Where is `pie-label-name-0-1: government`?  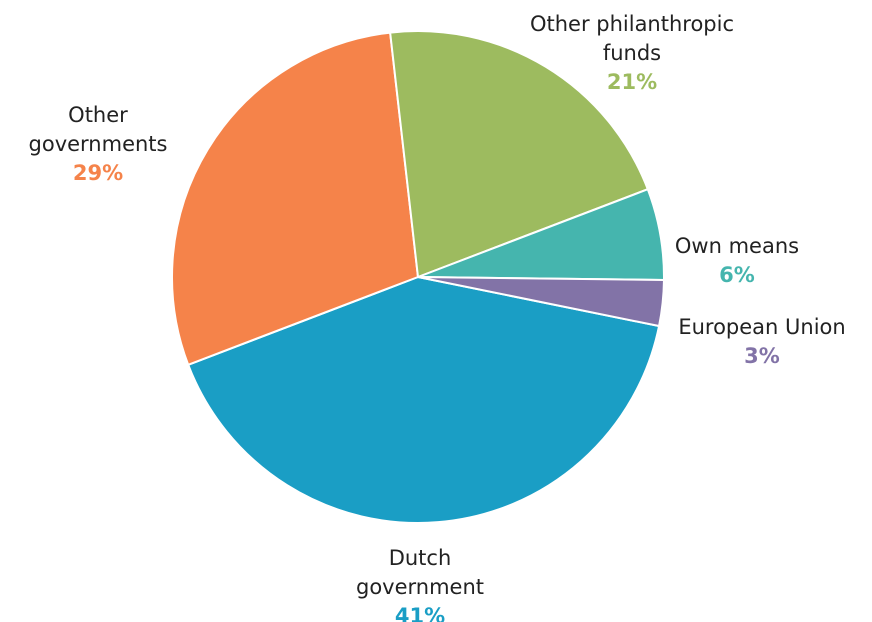 pie-label-name-0-1: government is located at coordinates (420, 587).